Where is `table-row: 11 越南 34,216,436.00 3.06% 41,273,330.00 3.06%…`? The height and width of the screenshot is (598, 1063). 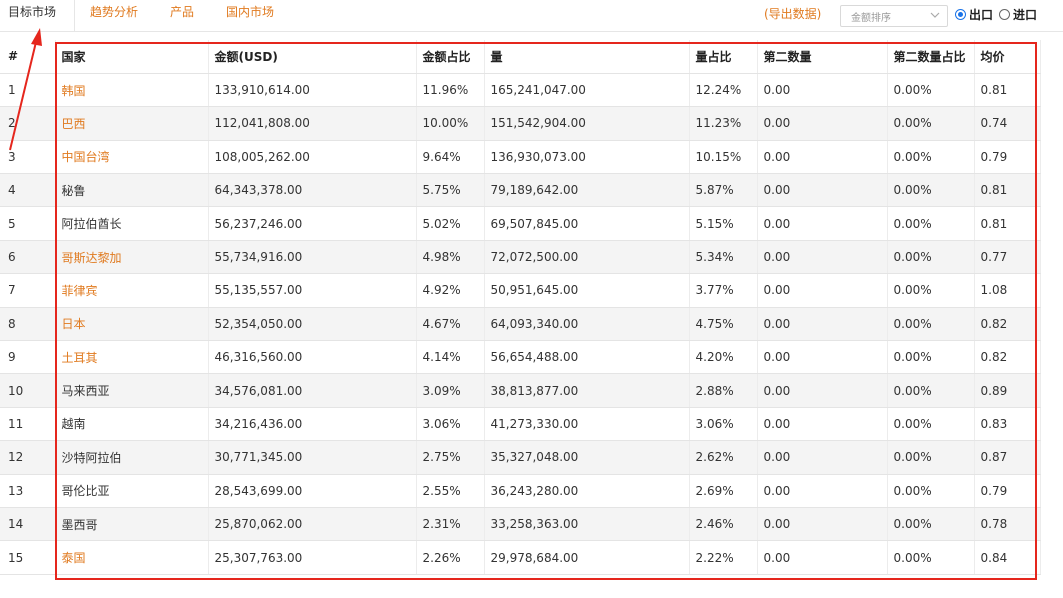 table-row: 11 越南 34,216,436.00 3.06% 41,273,330.00 3.06%… is located at coordinates (520, 424).